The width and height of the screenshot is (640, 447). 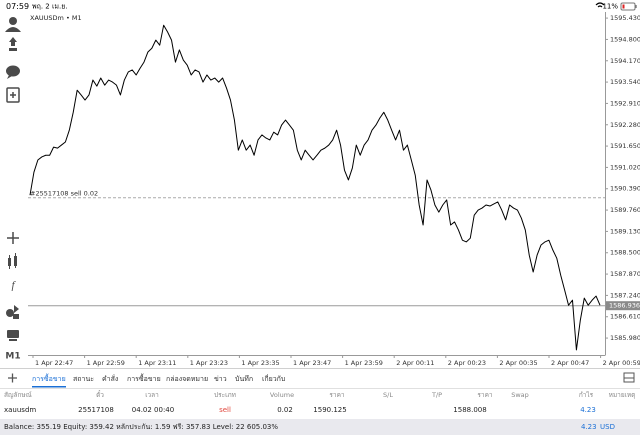 I want to click on column-header: หมายเหตุ, so click(x=622, y=395).